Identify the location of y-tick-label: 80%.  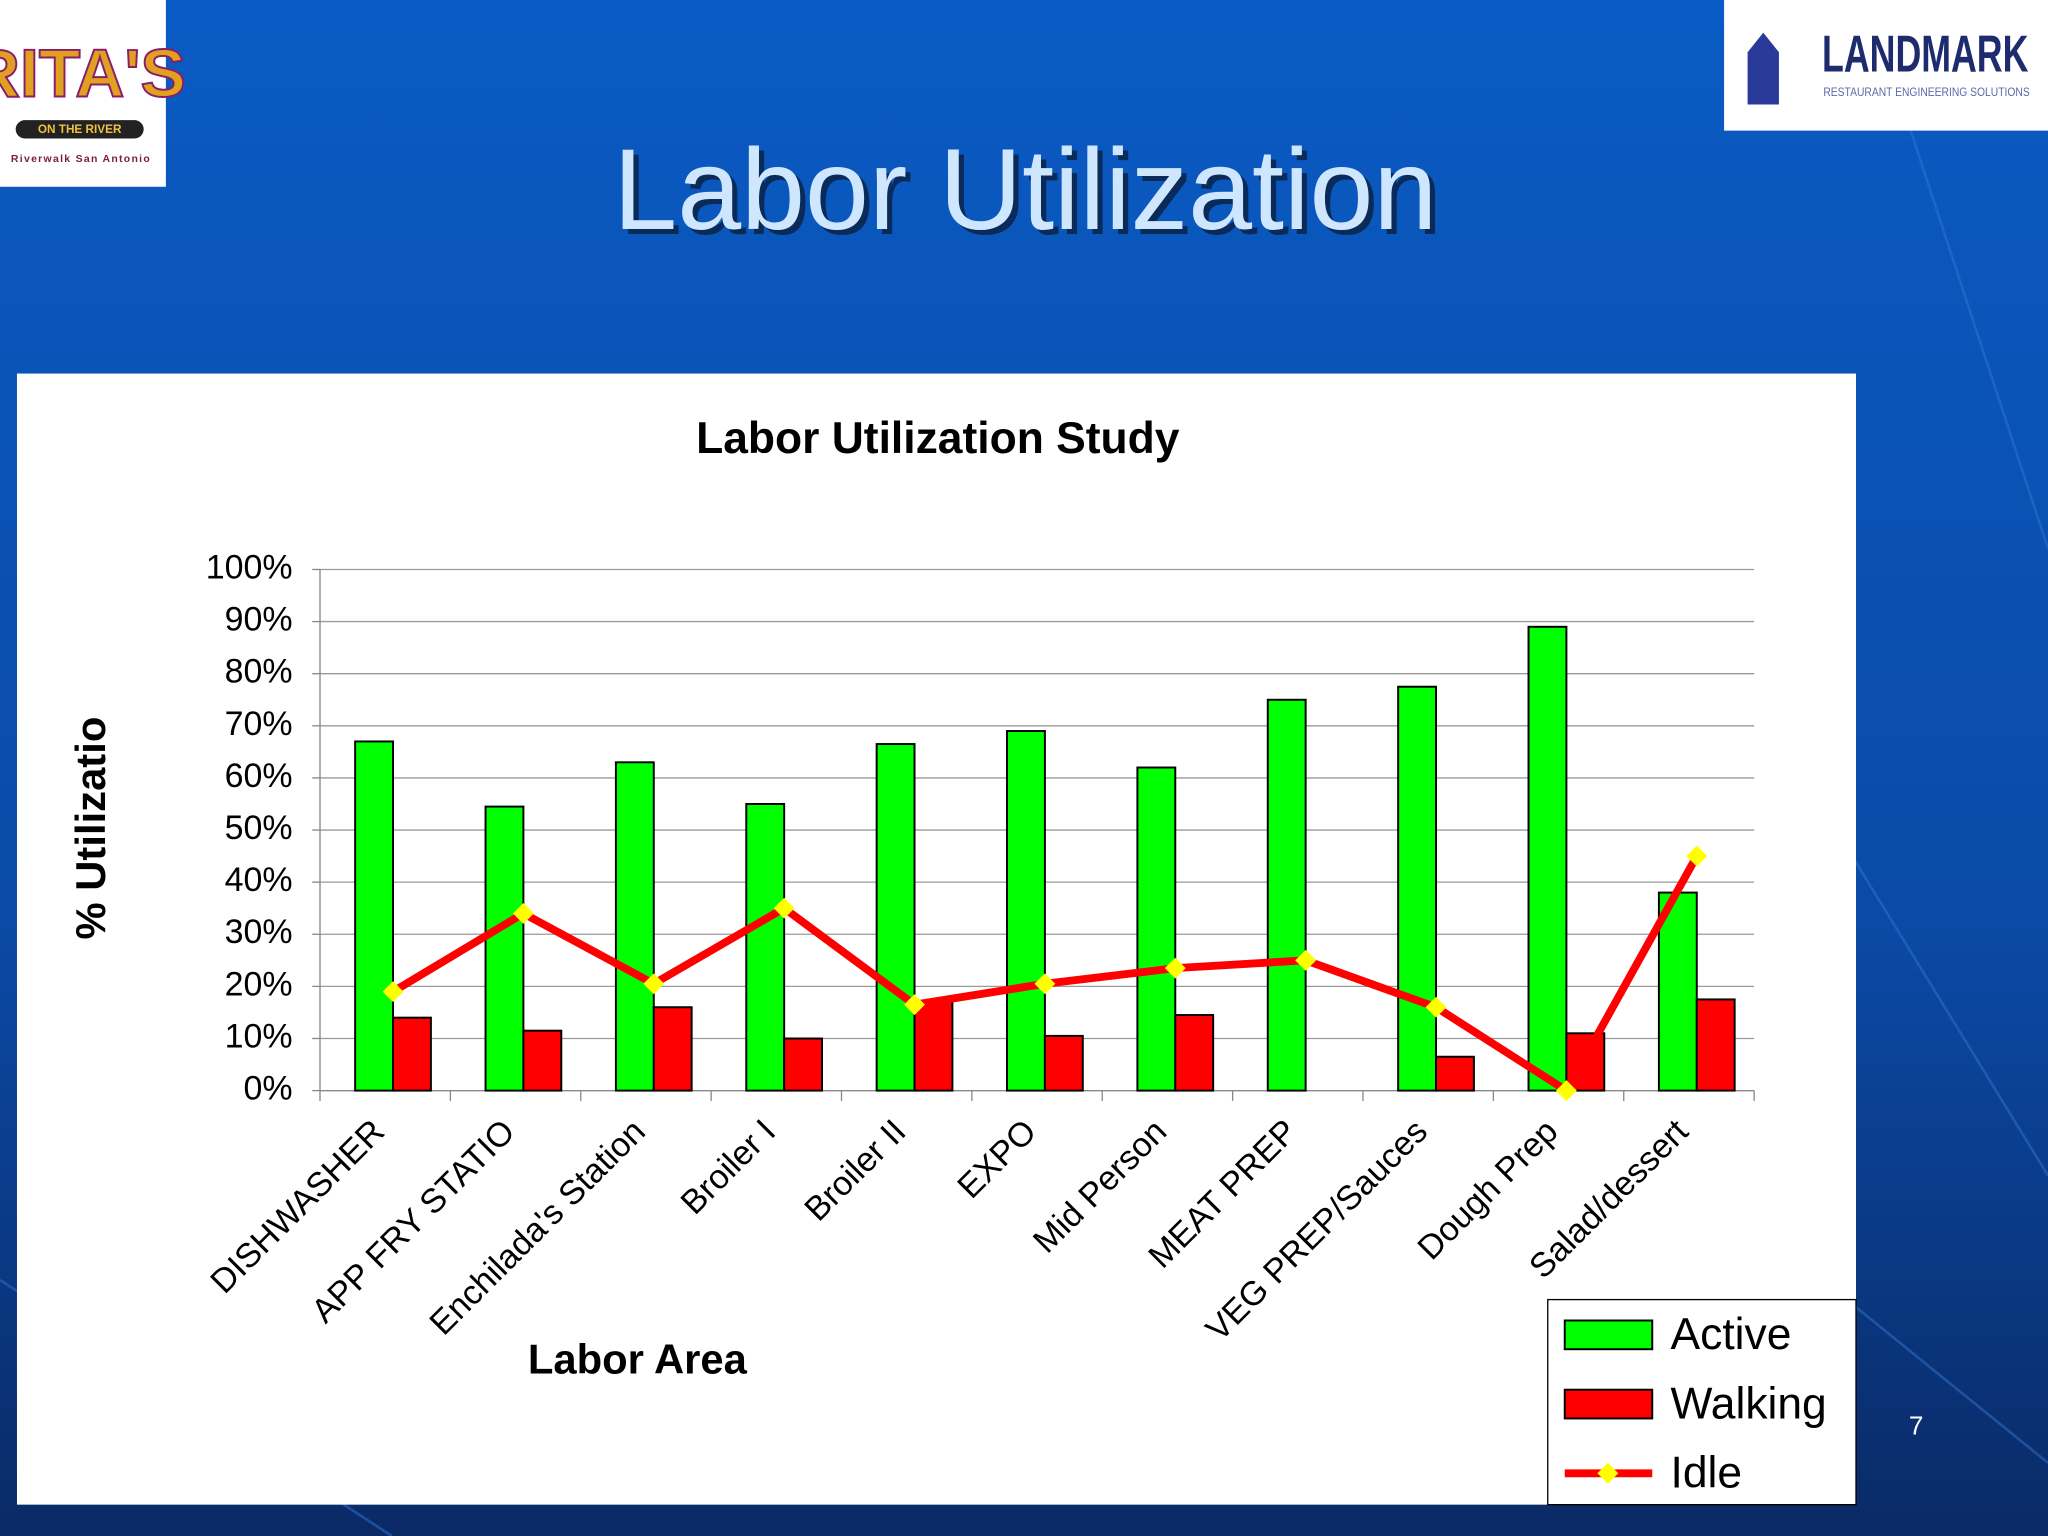
(259, 672).